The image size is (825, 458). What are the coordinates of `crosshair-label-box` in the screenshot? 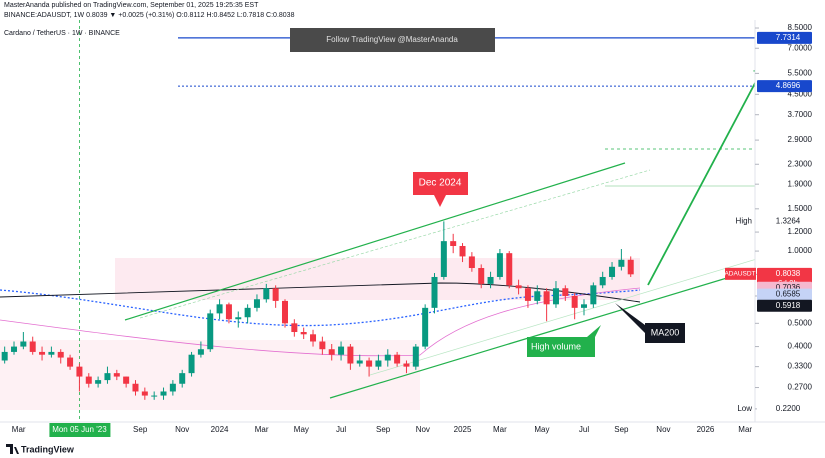 It's located at (80, 430).